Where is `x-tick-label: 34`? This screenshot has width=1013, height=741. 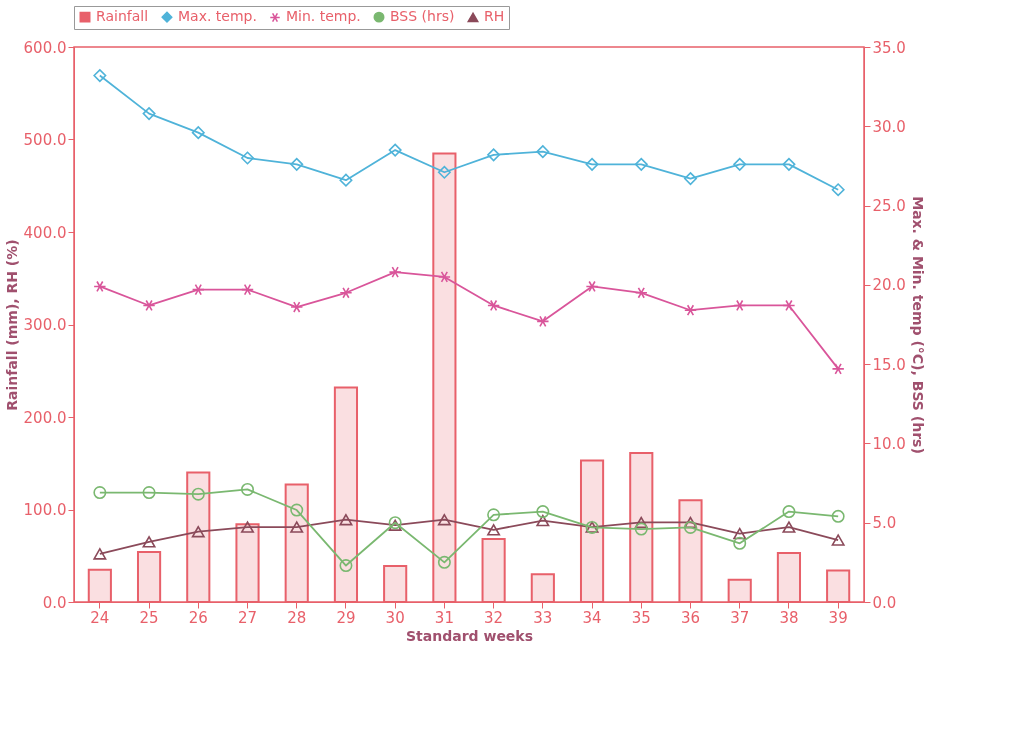
x-tick-label: 34 is located at coordinates (592, 617).